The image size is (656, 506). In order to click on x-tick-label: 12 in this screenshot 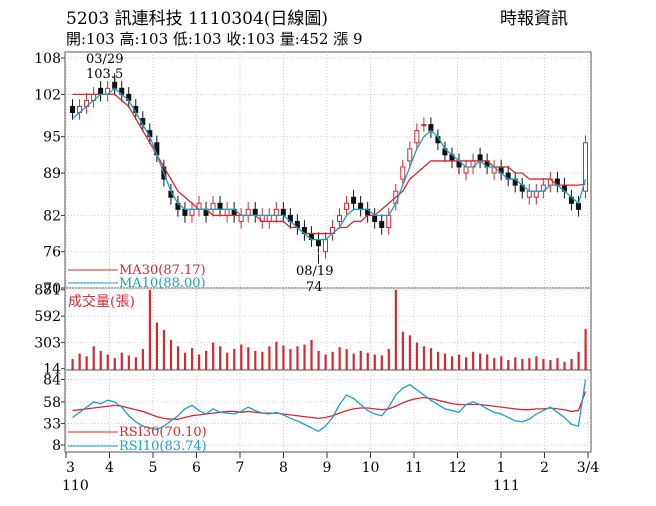, I will do `click(458, 468)`.